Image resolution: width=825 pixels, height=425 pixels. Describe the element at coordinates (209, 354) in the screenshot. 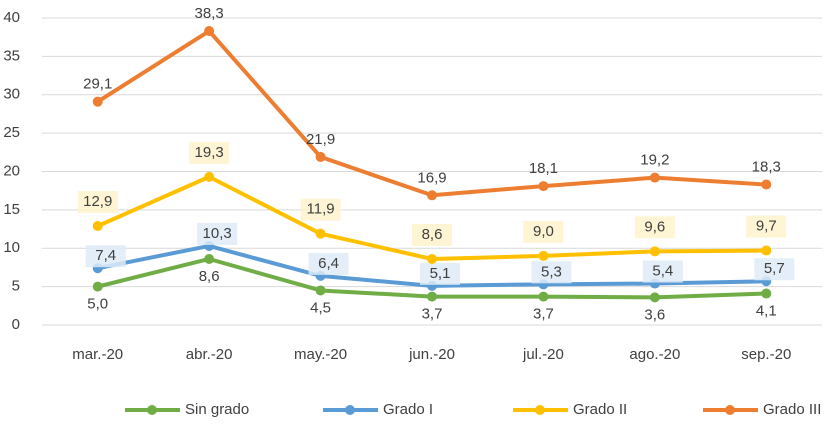

I see `x-tick-label: abr.-20` at that location.